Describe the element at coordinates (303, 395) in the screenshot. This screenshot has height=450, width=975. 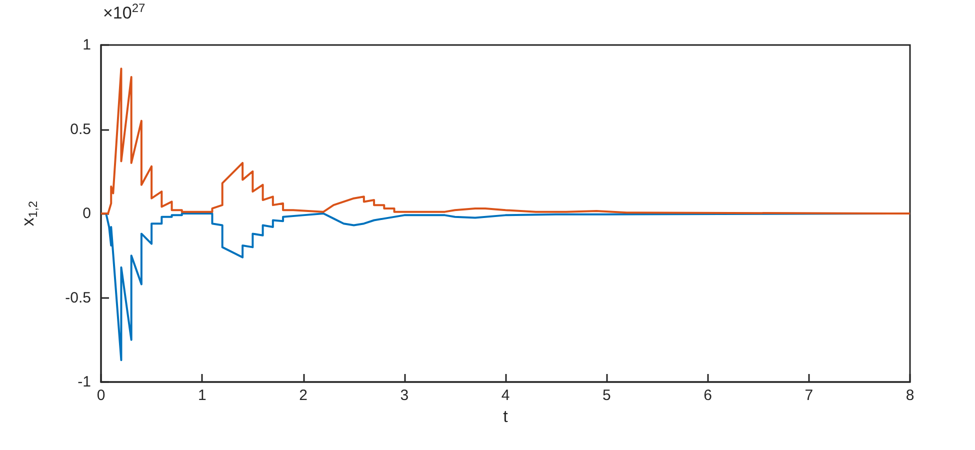
I see `x-tick-label: 2` at that location.